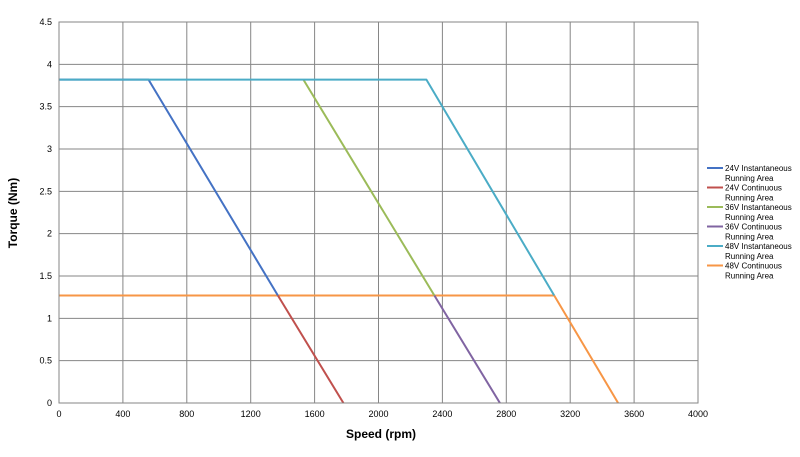  Describe the element at coordinates (753, 232) in the screenshot. I see `legend-label: 36V Continuous Running Area` at that location.